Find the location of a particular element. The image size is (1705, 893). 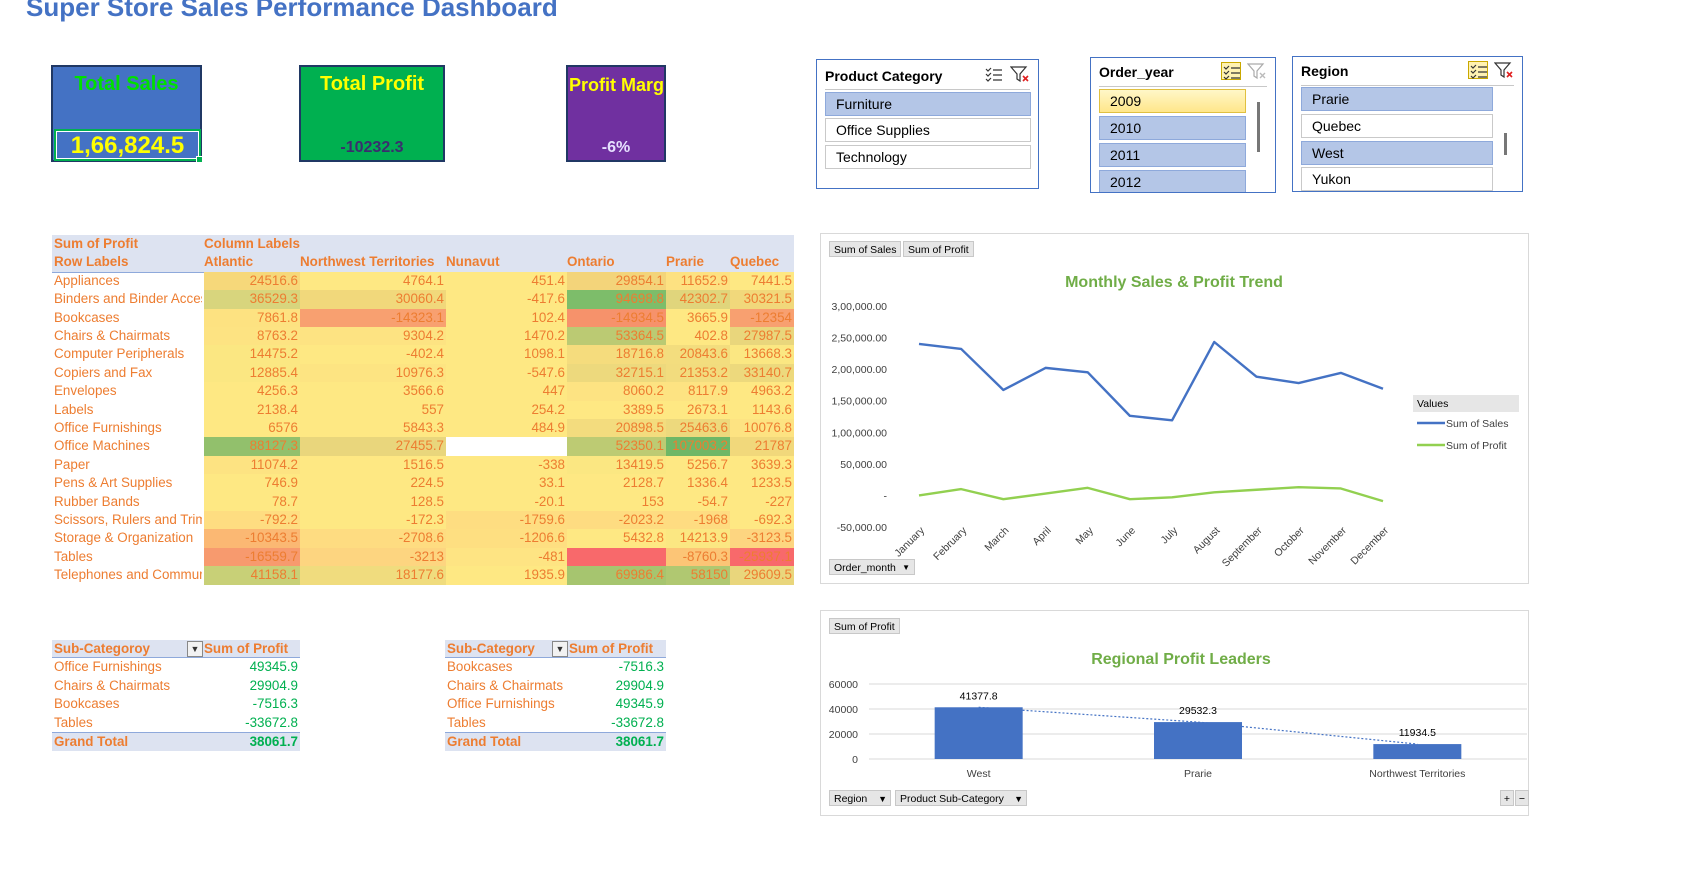

subcat-label: Office Furnishings is located at coordinates (501, 704).